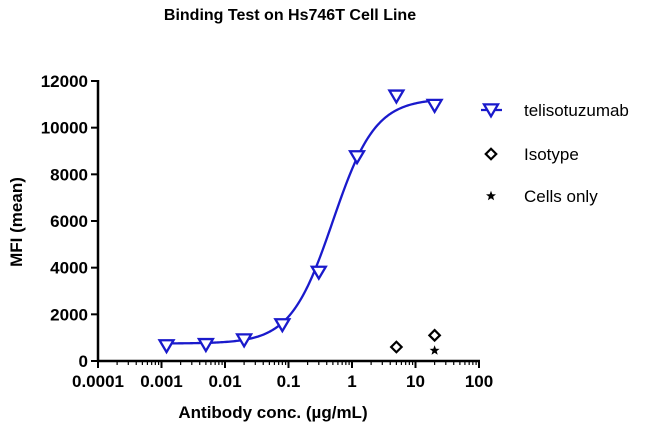 This screenshot has height=428, width=650. What do you see at coordinates (69, 174) in the screenshot?
I see `y-tick-label: 8000` at bounding box center [69, 174].